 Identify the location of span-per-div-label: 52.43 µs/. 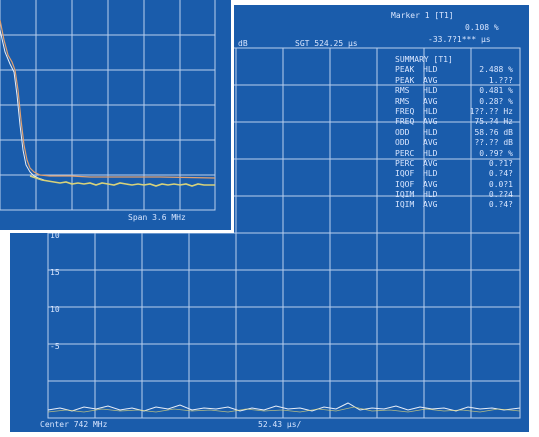
(280, 424).